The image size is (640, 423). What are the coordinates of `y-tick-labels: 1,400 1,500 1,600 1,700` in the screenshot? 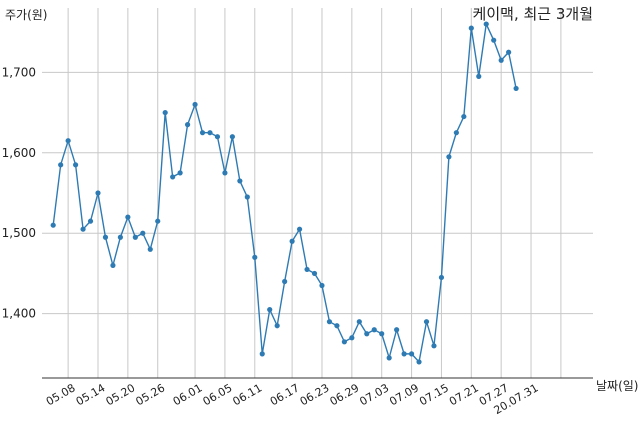 It's located at (19, 192).